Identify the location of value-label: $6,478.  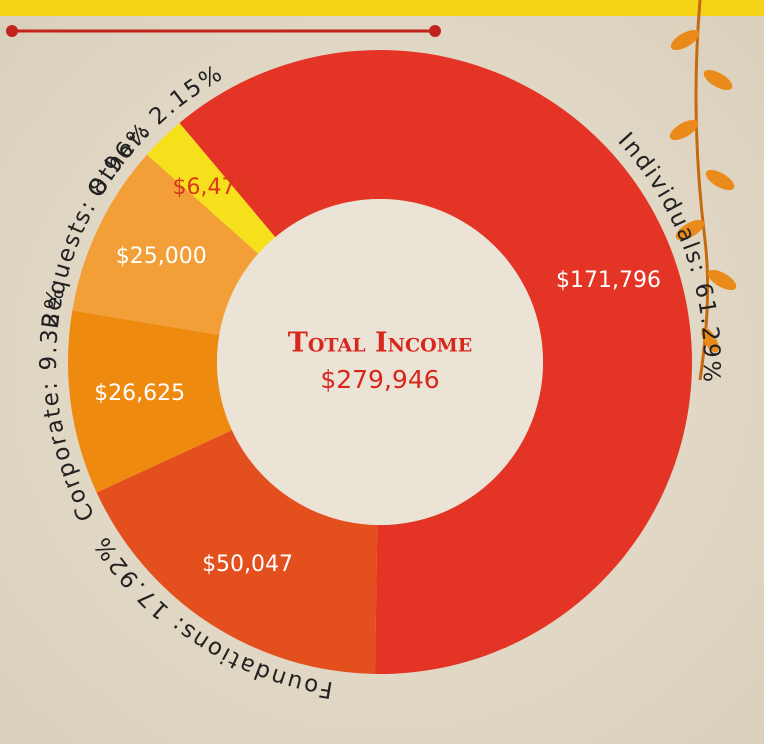
(211, 187).